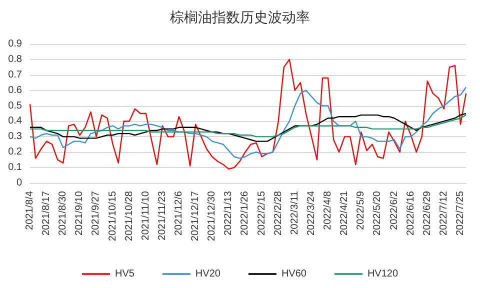 The height and width of the screenshot is (288, 480). What do you see at coordinates (208, 274) in the screenshot?
I see `legend-label: HV20` at bounding box center [208, 274].